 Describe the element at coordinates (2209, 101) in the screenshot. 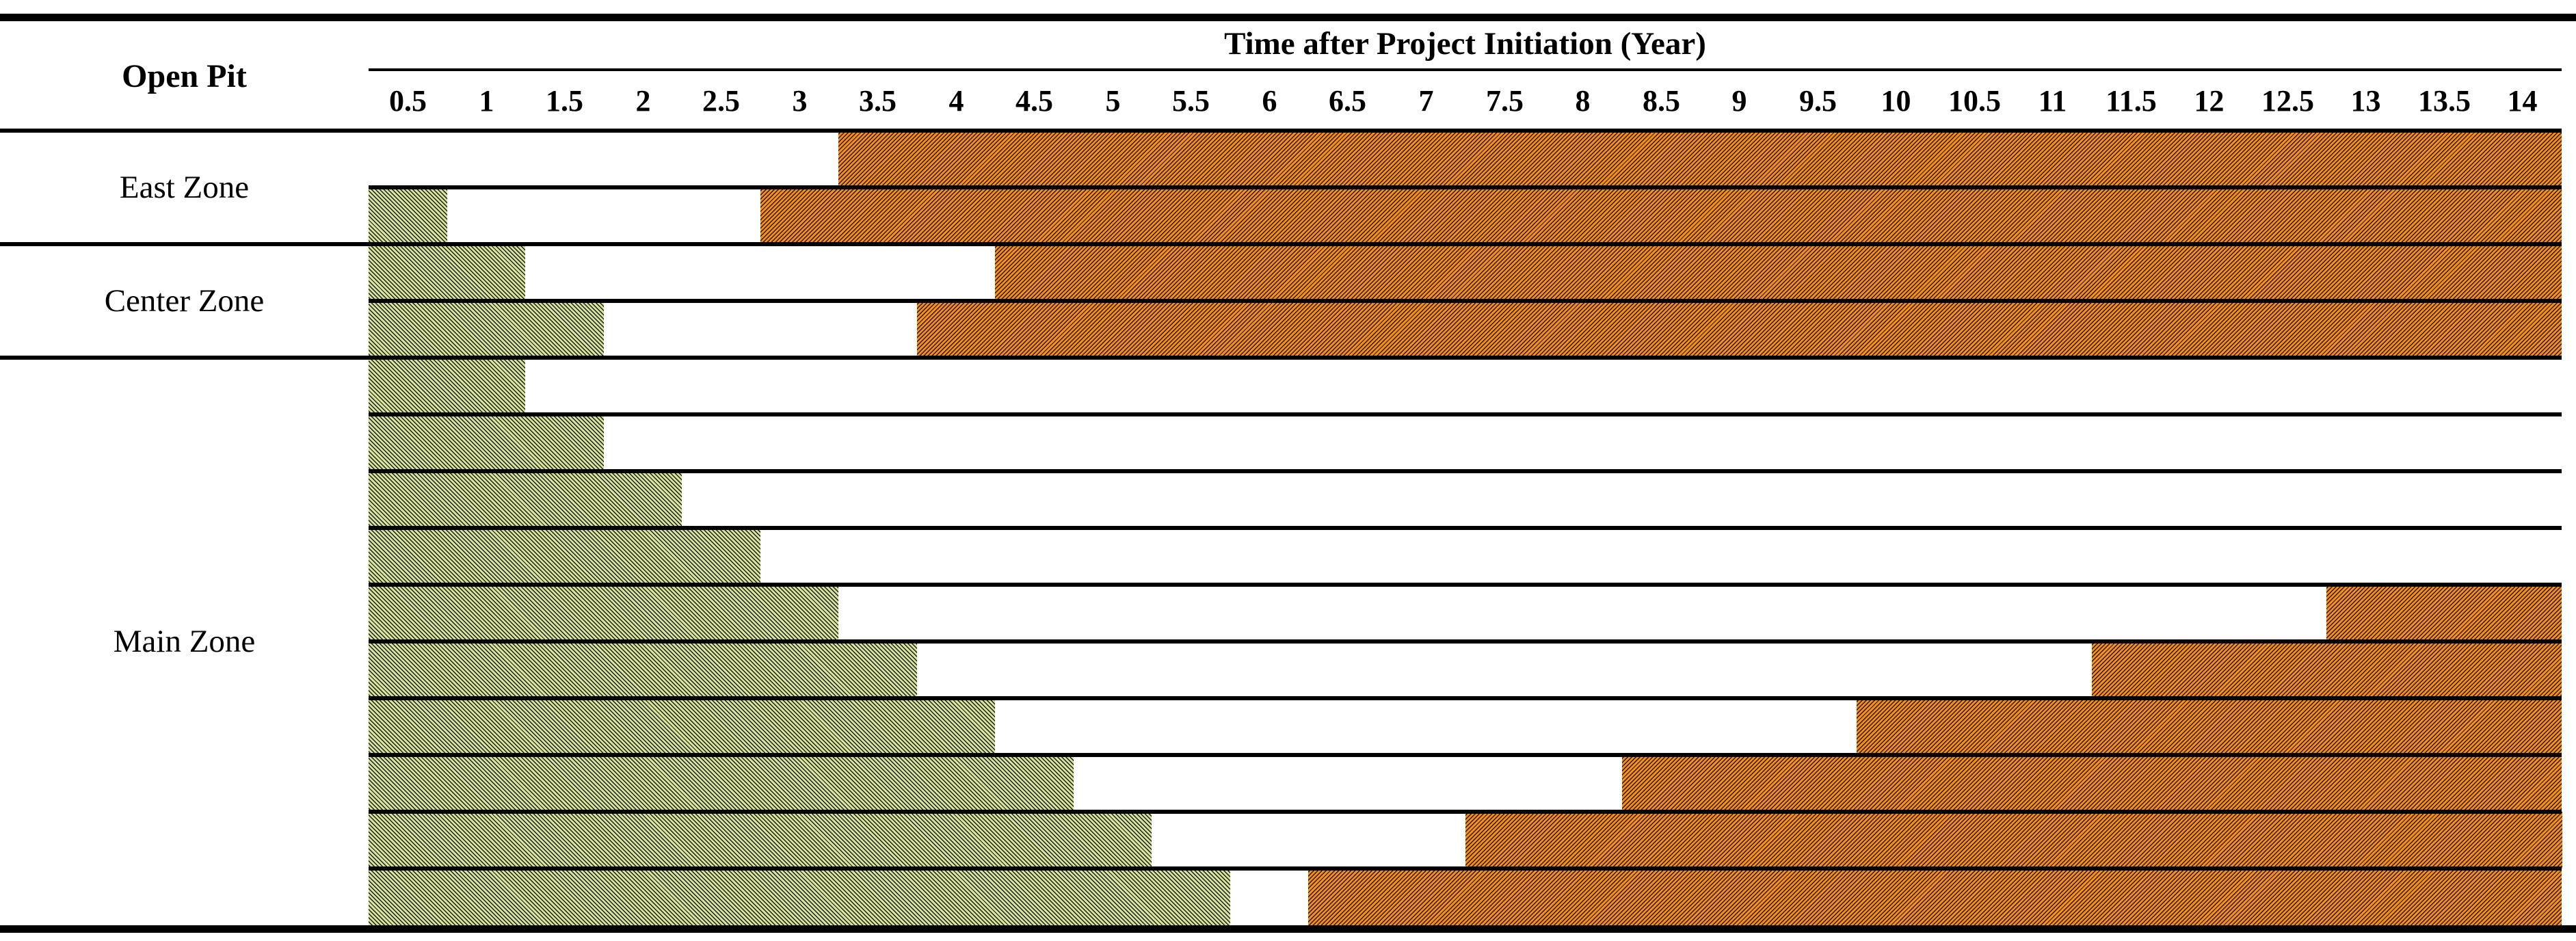

I see `axis-tick-label: 12` at that location.